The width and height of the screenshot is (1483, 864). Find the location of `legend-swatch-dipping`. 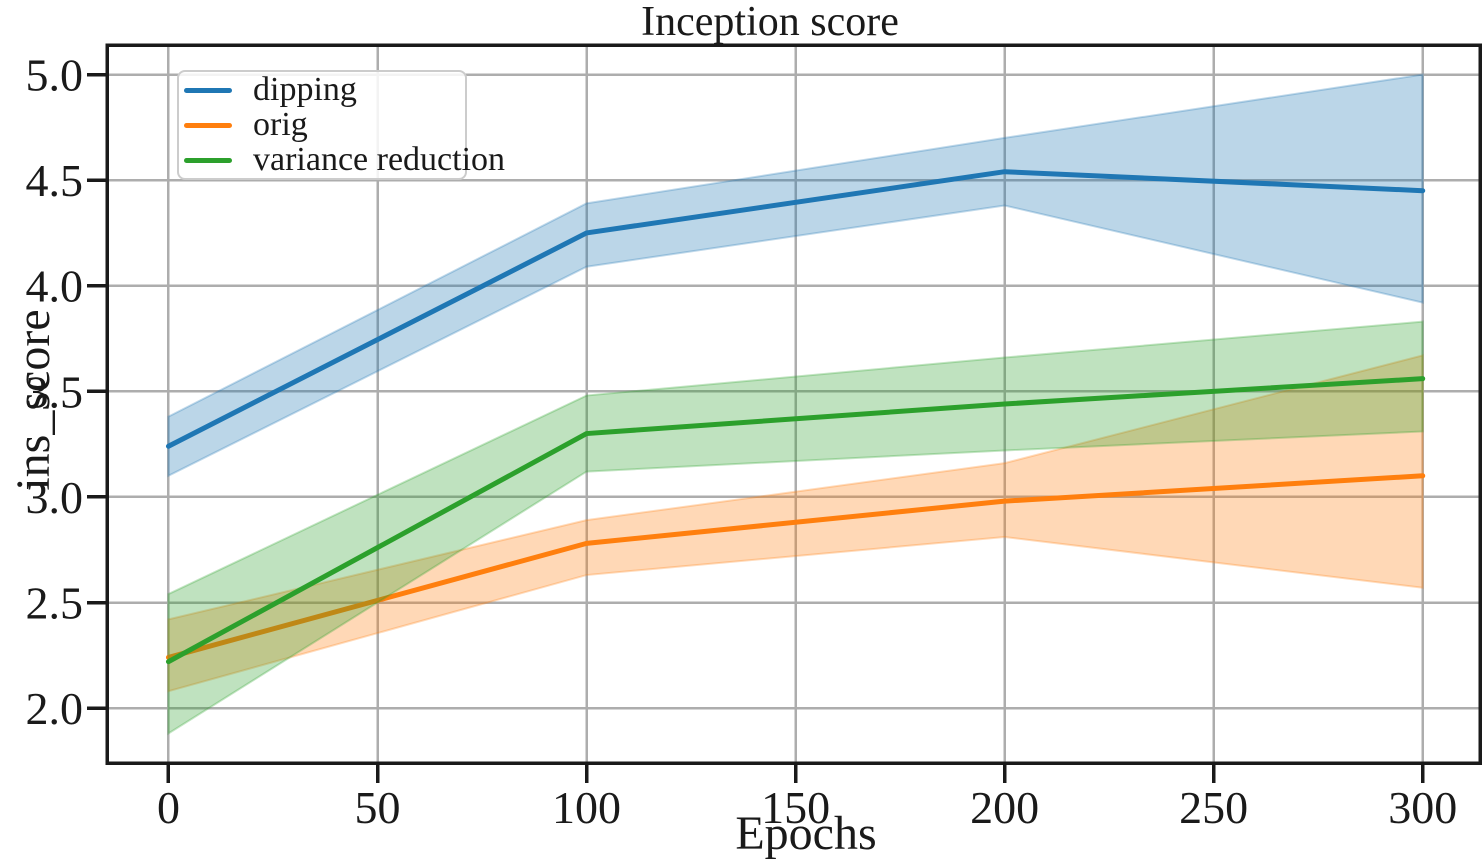

legend-swatch-dipping is located at coordinates (208, 90).